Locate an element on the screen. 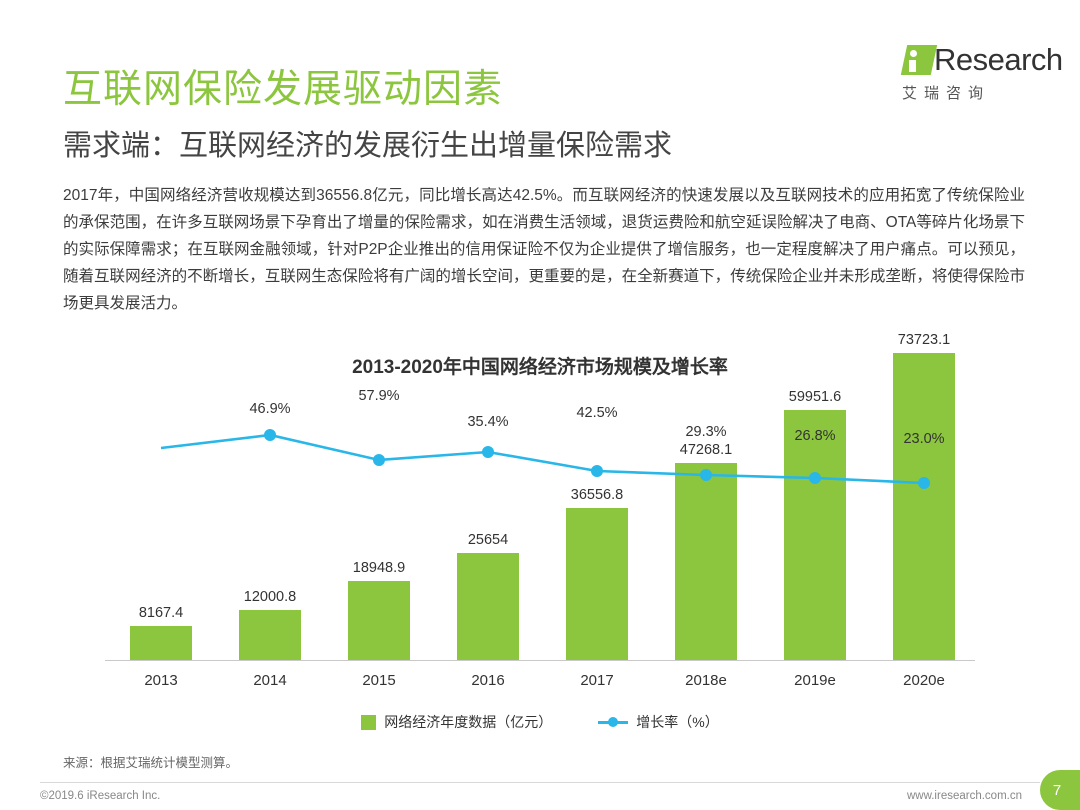  legend-label-line: 增长率（%） is located at coordinates (677, 722).